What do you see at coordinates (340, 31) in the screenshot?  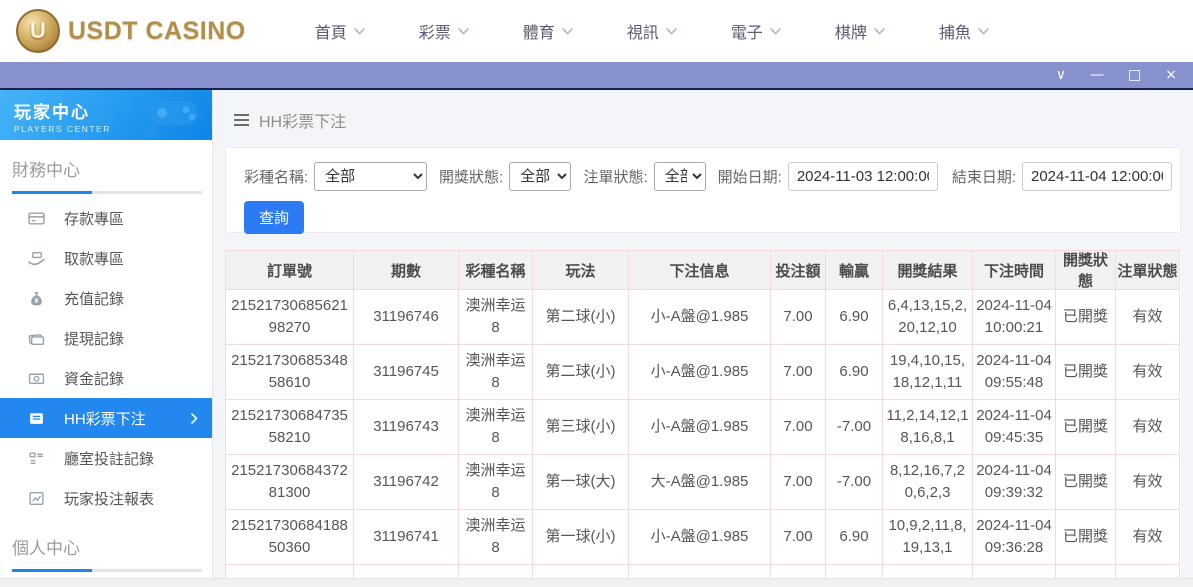 I see `nav-item-home: 首頁` at bounding box center [340, 31].